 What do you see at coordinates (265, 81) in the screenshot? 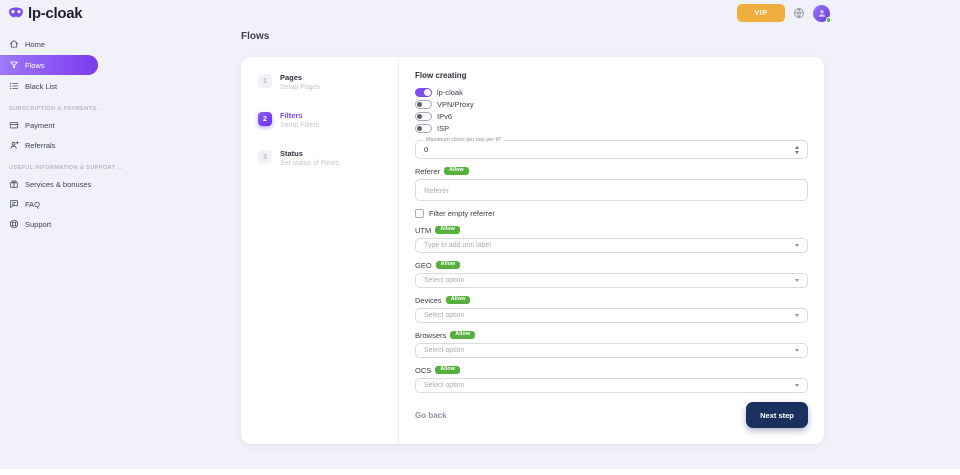
I see `step-number: 1` at bounding box center [265, 81].